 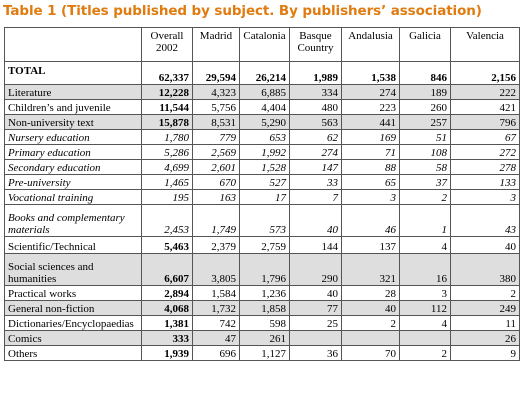 I want to click on cell-madrid: 1,732, so click(x=216, y=308).